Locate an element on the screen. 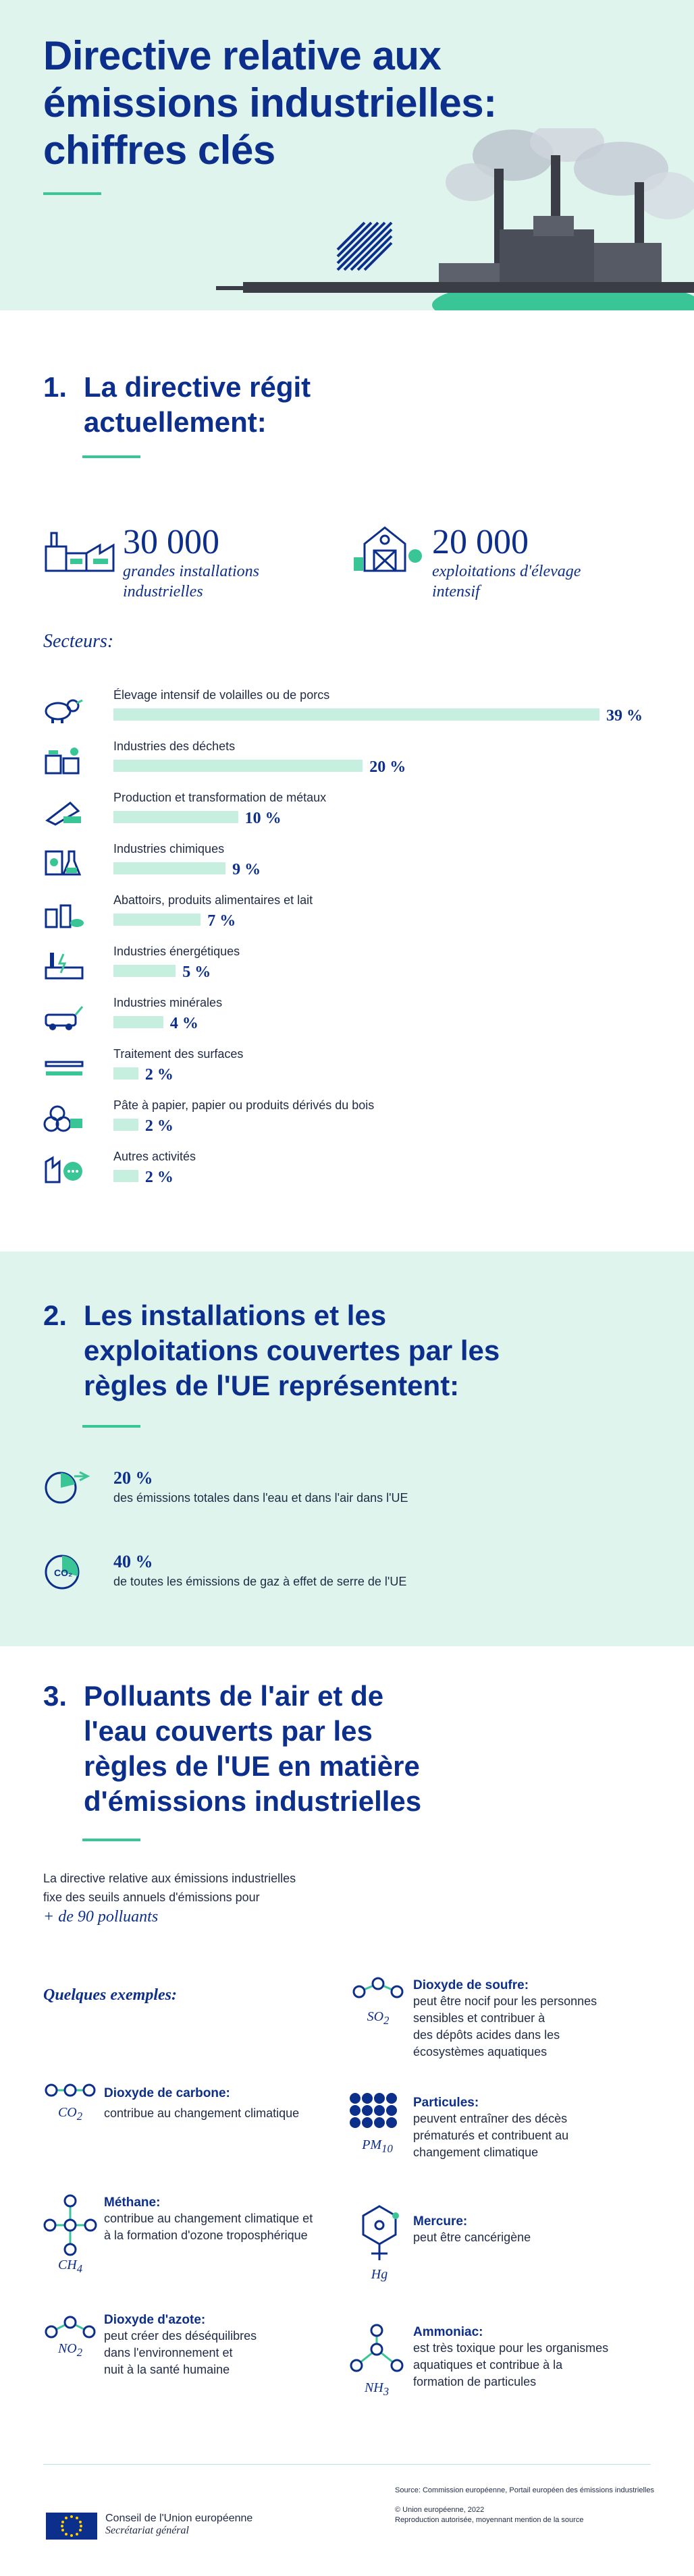 This screenshot has width=694, height=2576. pollutant-desc: peut être cancérigène is located at coordinates (472, 2237).